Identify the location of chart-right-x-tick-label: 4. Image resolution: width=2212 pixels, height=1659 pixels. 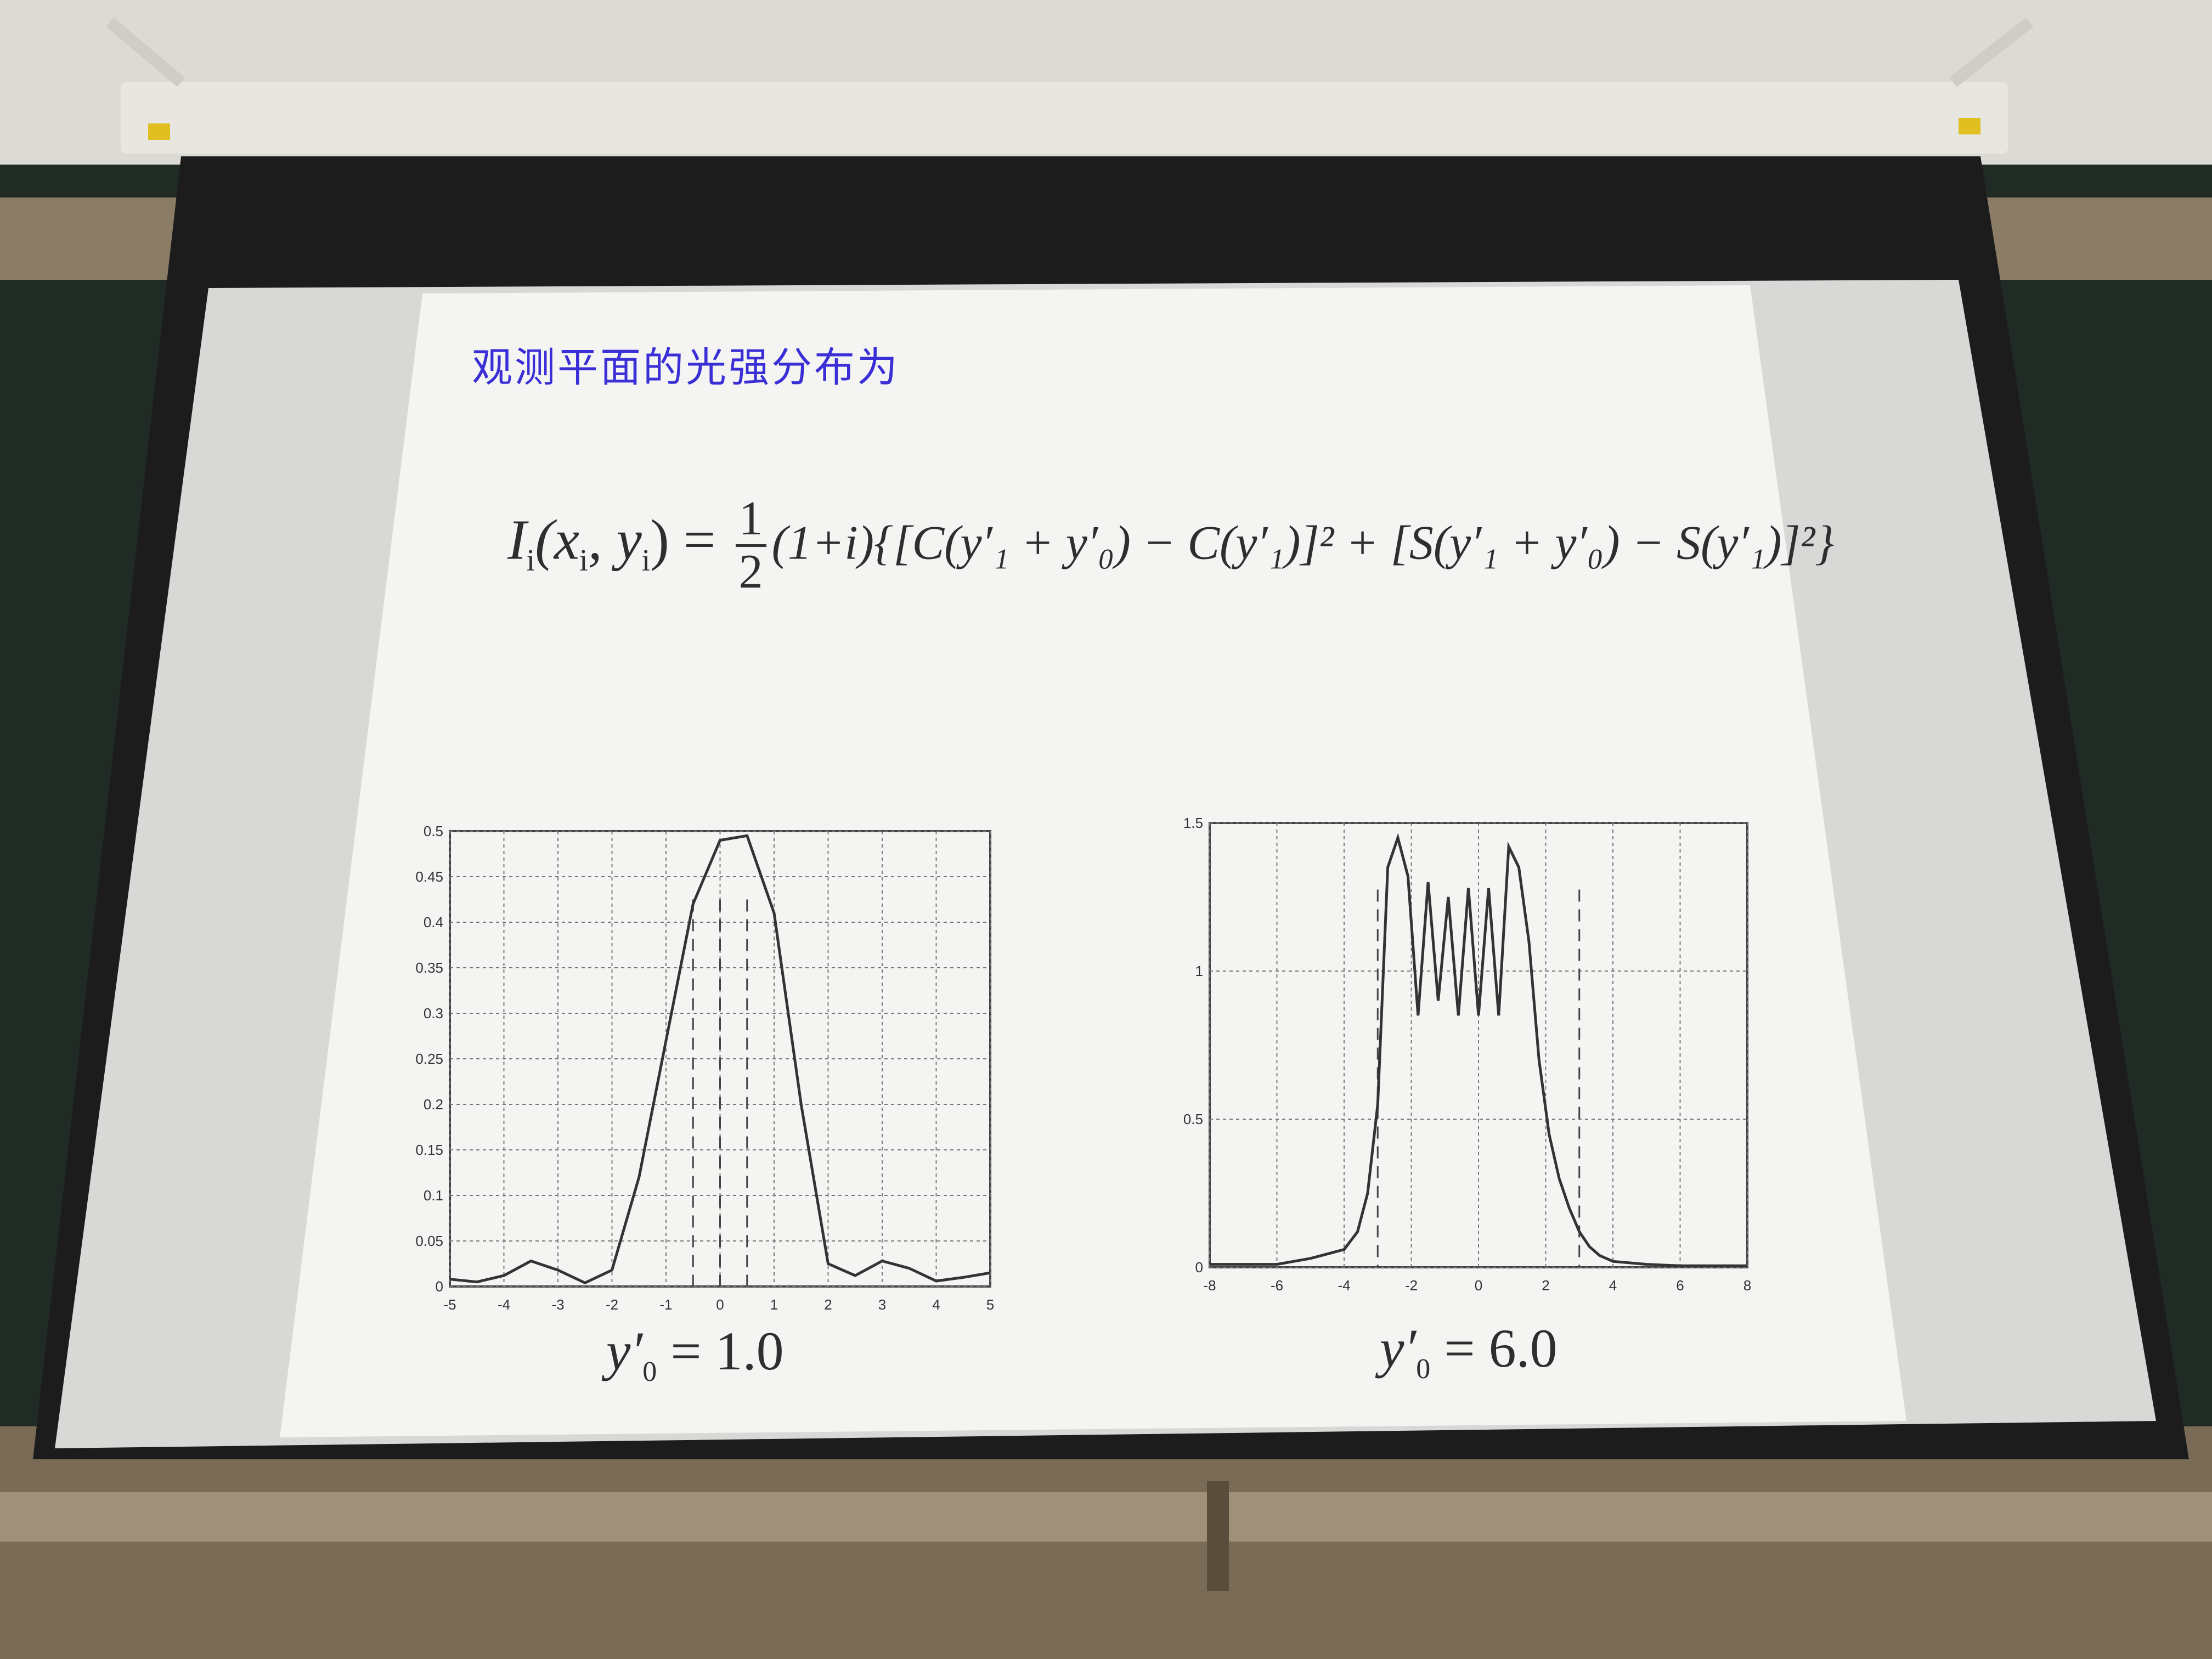
(1613, 1286).